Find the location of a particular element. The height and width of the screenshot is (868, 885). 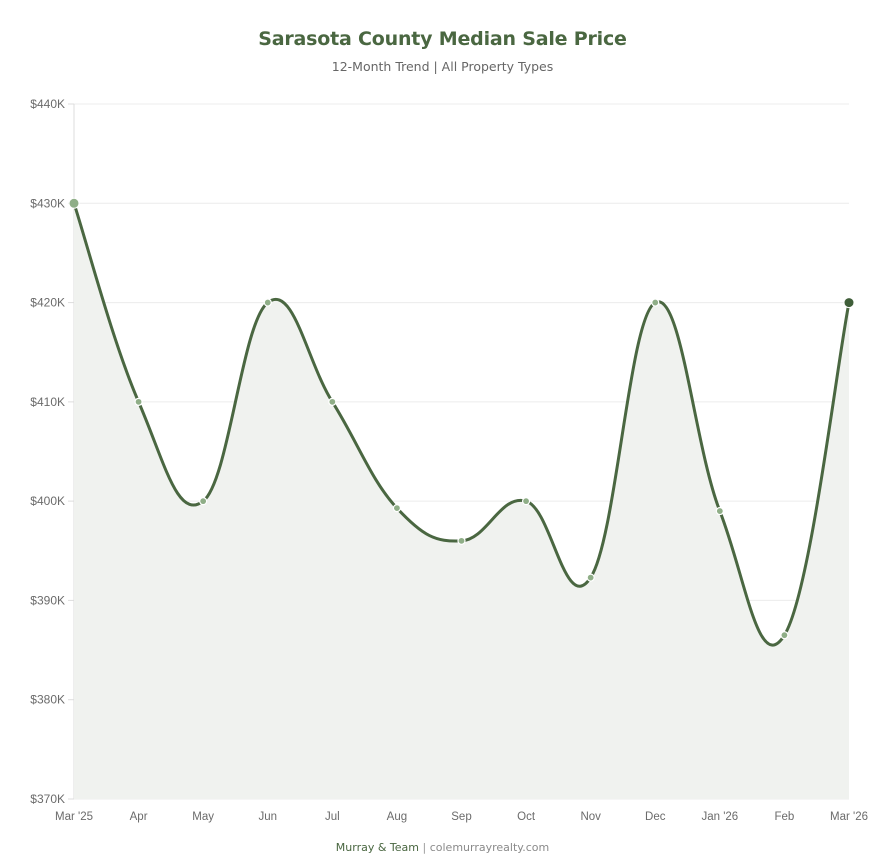

x-tick-label: May is located at coordinates (203, 817).